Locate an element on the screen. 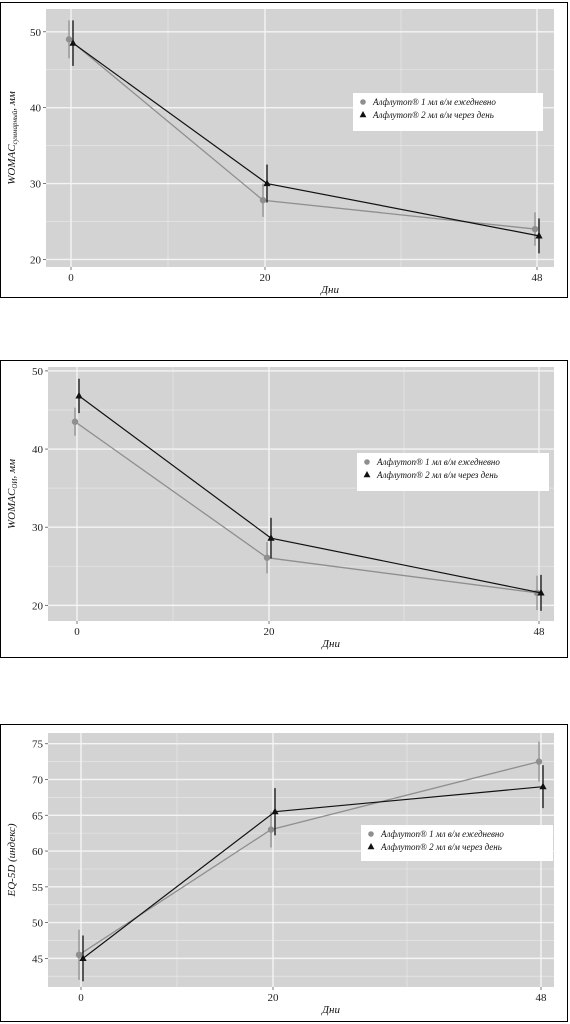  y-tick-label: 60 is located at coordinates (38, 852).